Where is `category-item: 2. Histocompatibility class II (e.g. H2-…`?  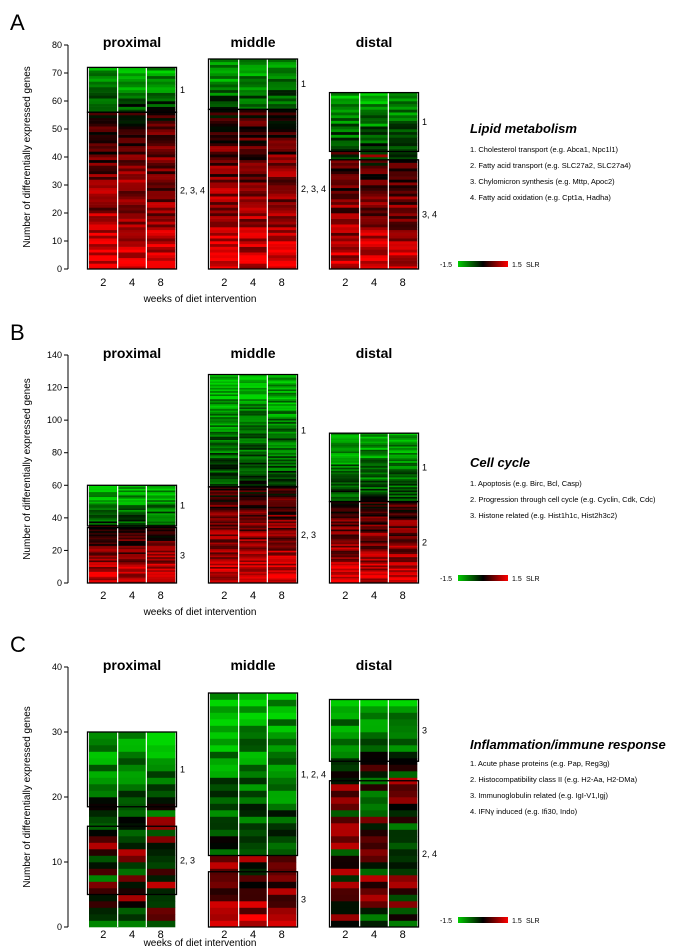
category-item: 2. Histocompatibility class II (e.g. H2-… is located at coordinates (554, 779).